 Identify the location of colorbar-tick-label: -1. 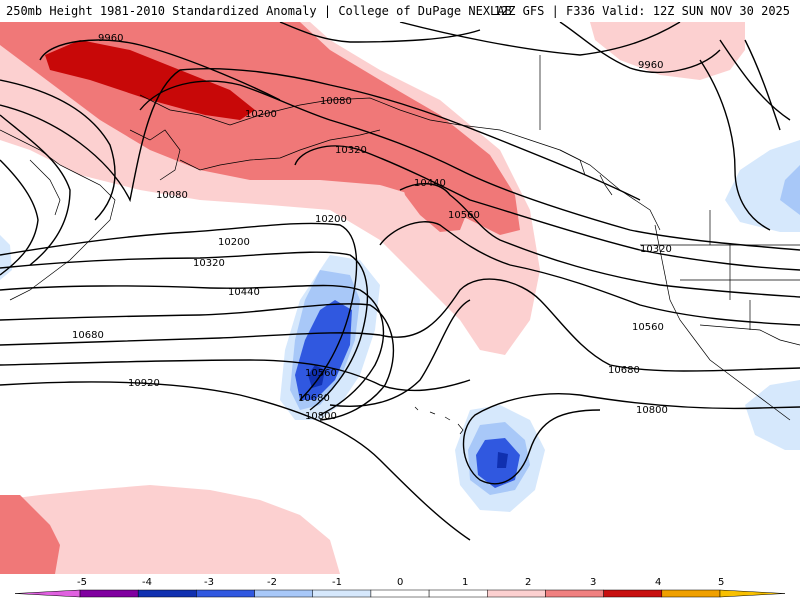
(337, 582).